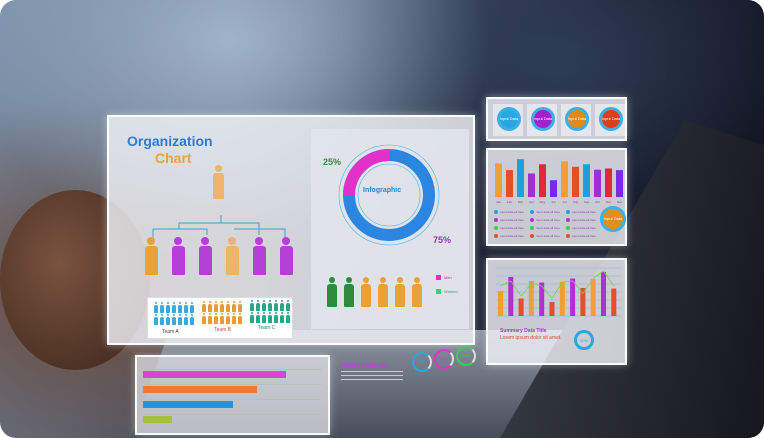 Image resolution: width=764 pixels, height=438 pixels. I want to click on monthly-bar-chart, so click(559, 178).